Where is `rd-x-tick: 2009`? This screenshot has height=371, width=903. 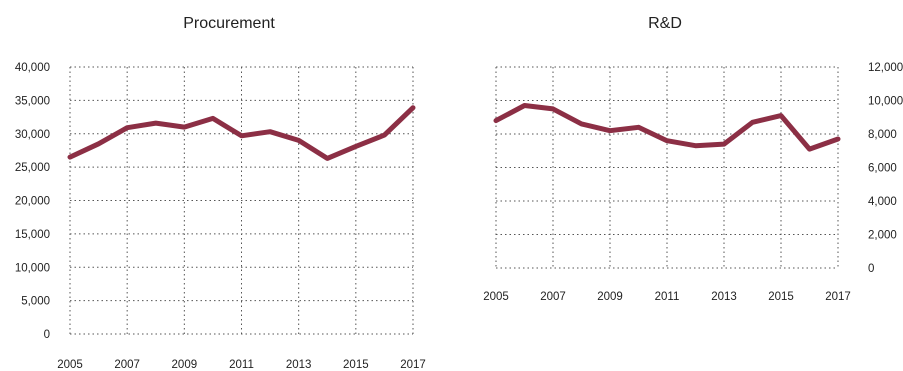
rd-x-tick: 2009 is located at coordinates (610, 297).